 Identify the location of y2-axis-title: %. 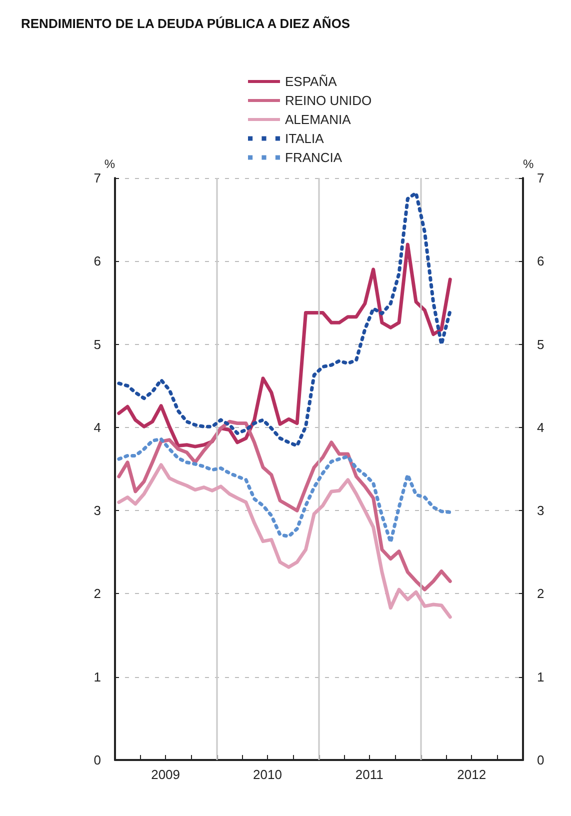
(528, 164).